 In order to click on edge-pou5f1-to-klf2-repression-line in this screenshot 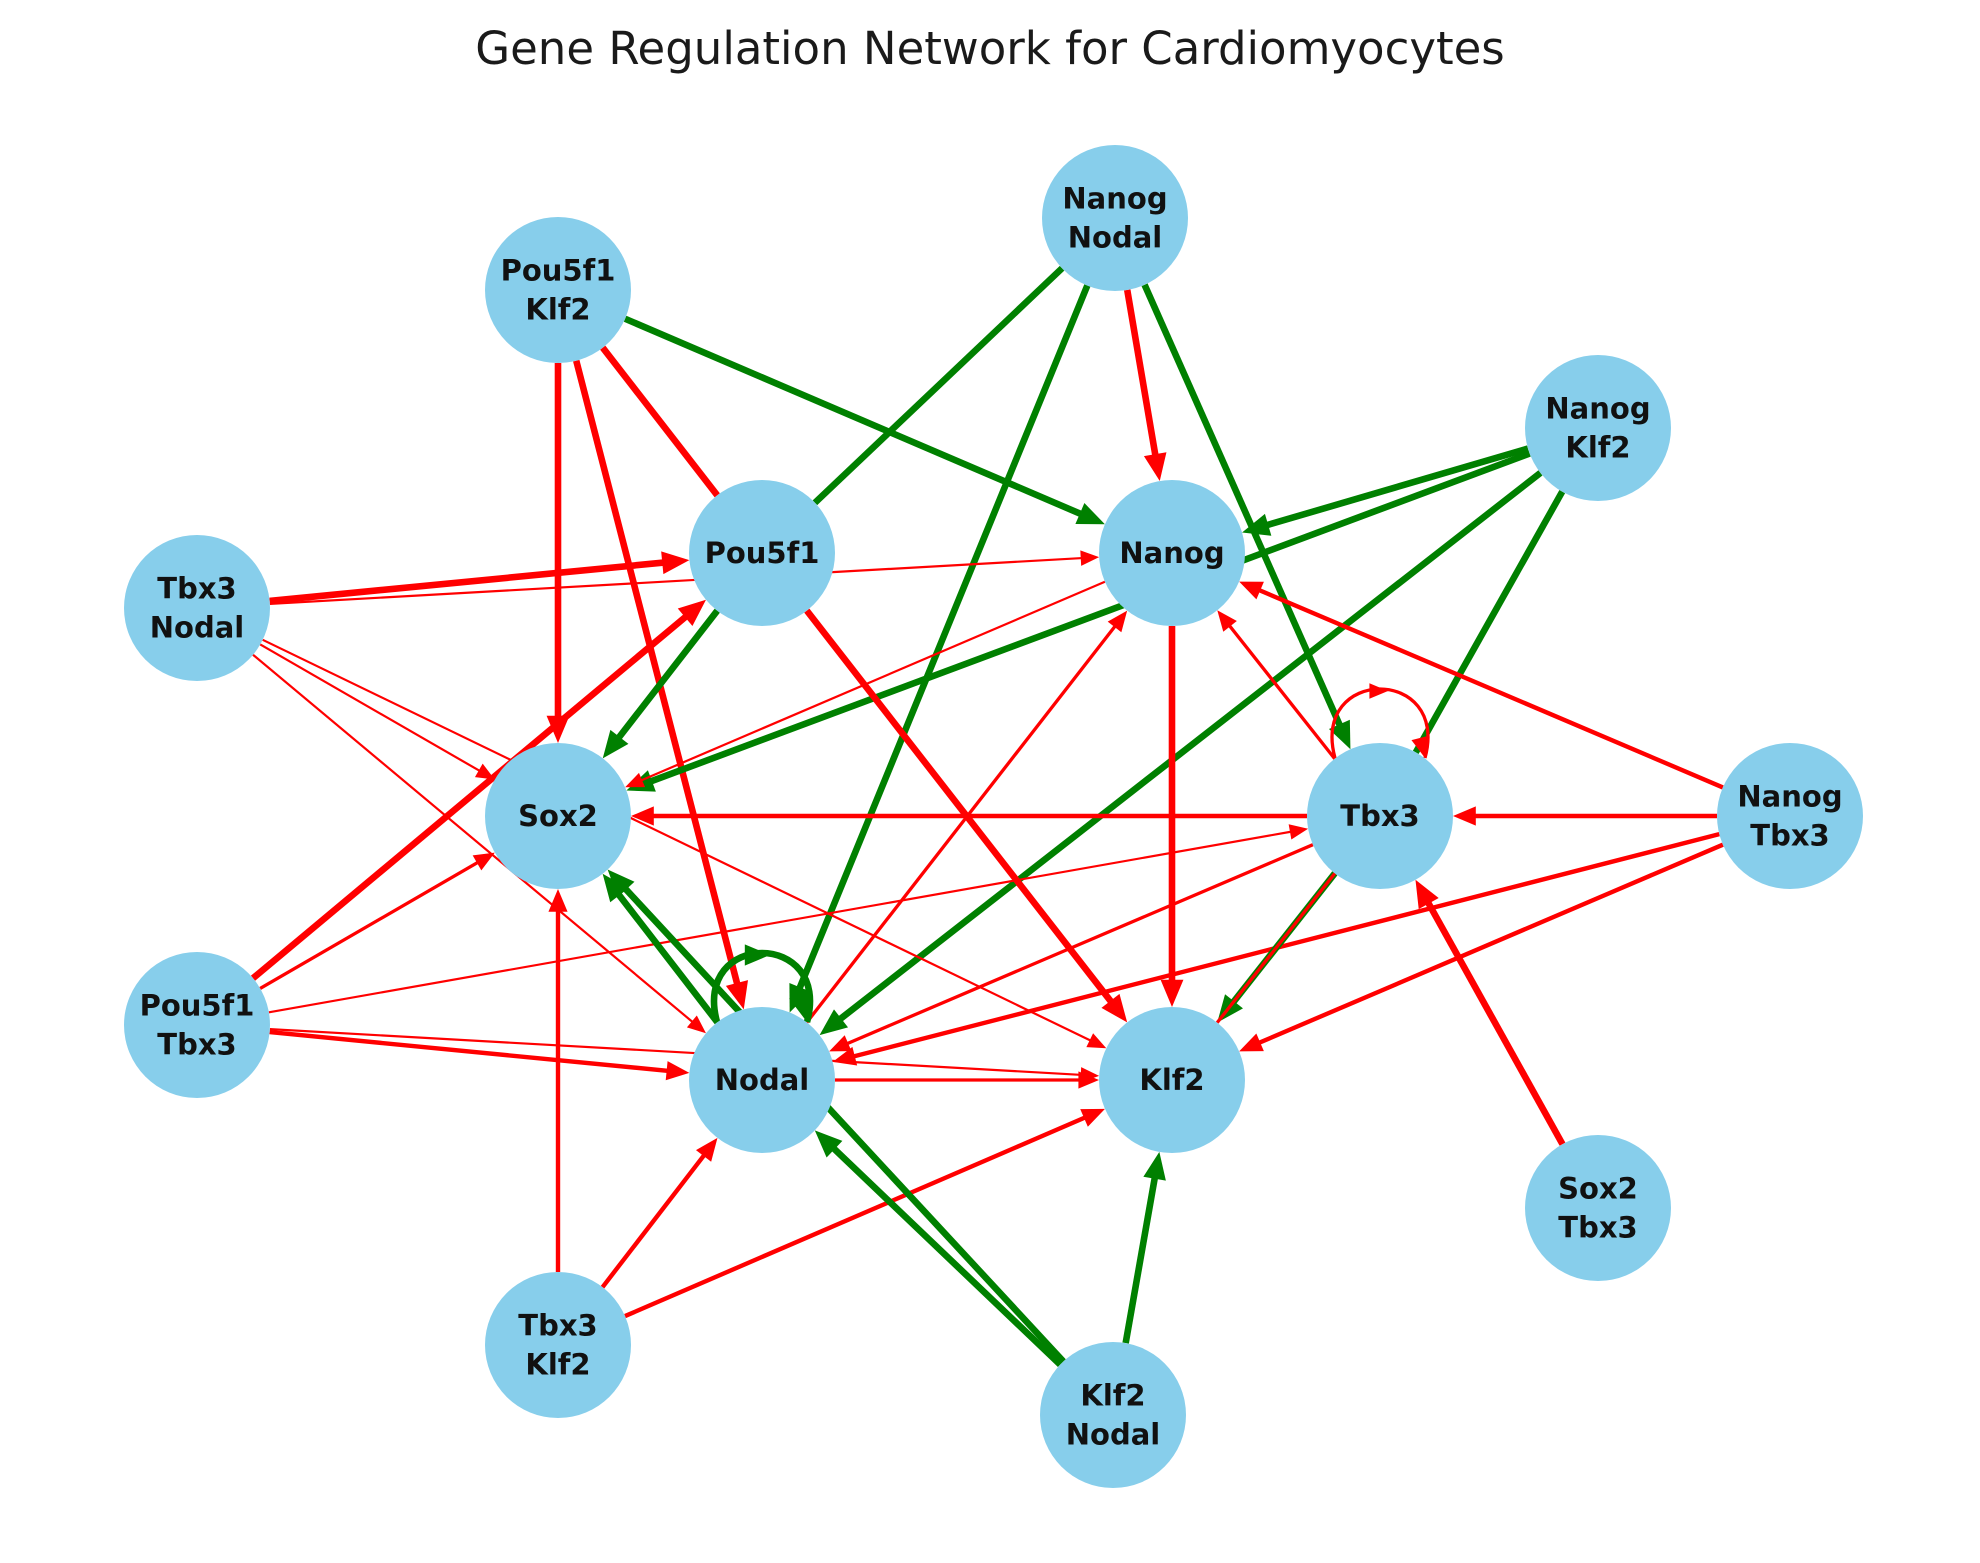, I will do `click(960, 808)`.